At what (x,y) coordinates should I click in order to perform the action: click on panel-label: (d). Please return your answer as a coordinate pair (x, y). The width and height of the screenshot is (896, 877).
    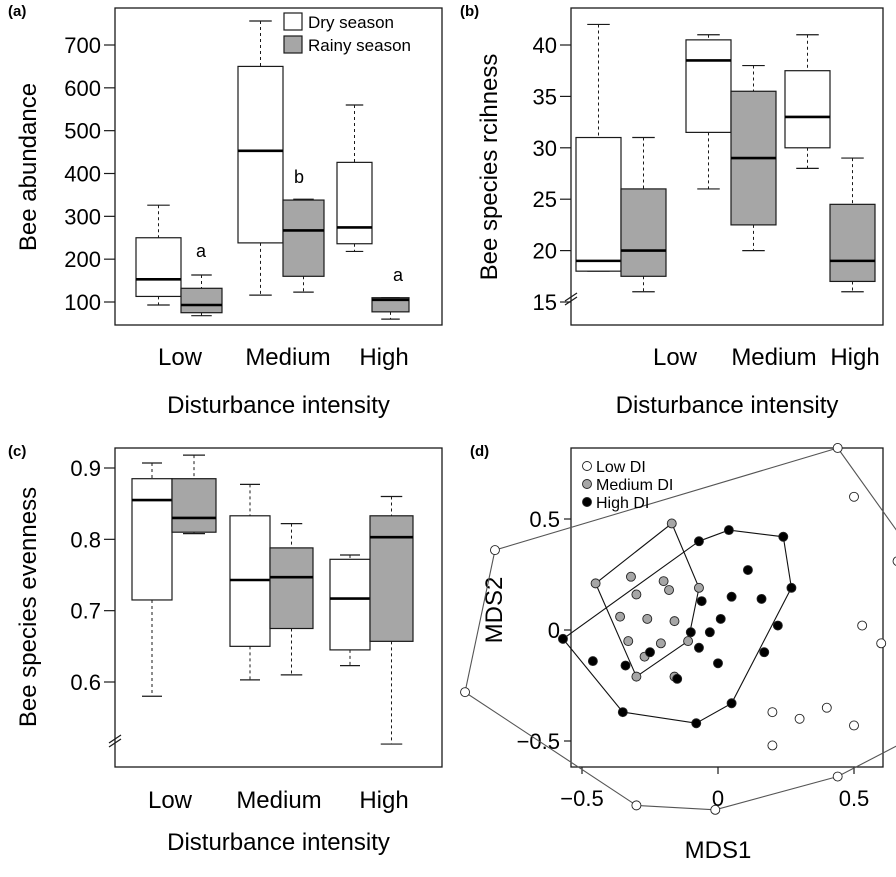
    Looking at the image, I should click on (479, 451).